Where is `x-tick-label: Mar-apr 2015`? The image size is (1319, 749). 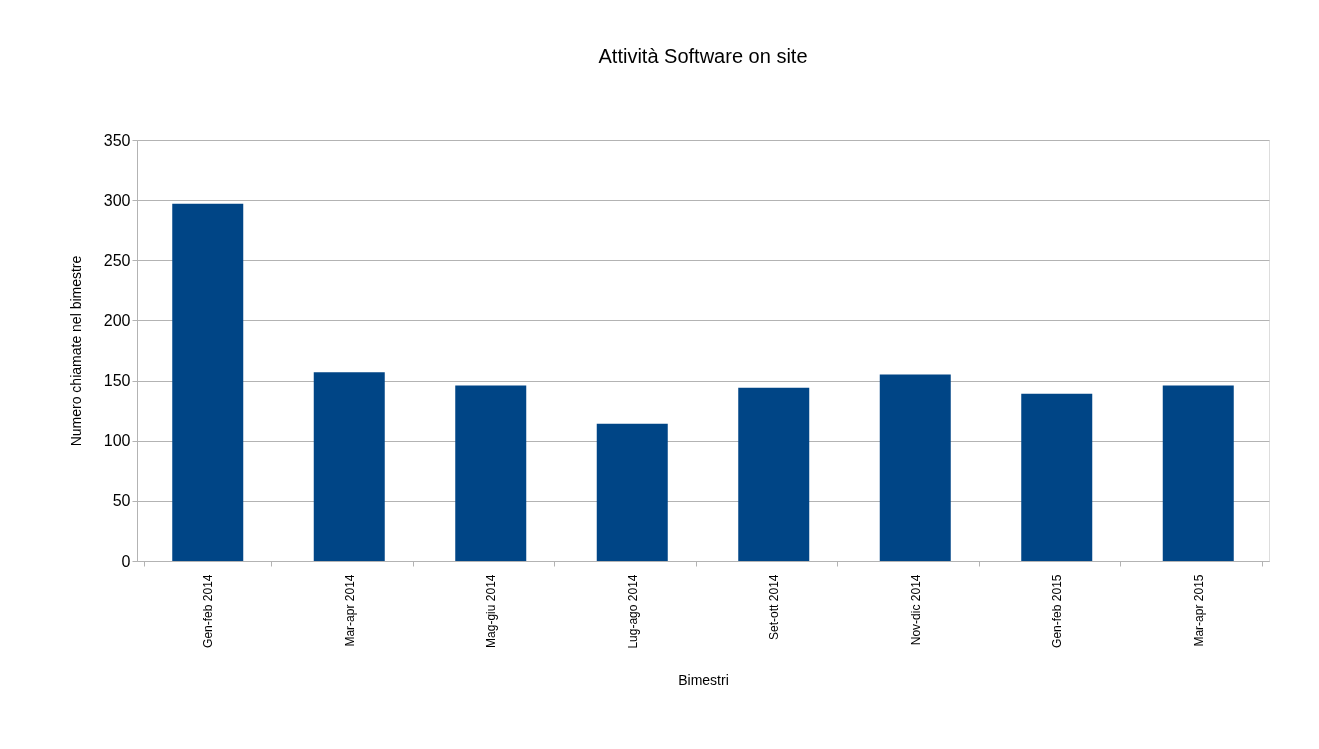 x-tick-label: Mar-apr 2015 is located at coordinates (1198, 610).